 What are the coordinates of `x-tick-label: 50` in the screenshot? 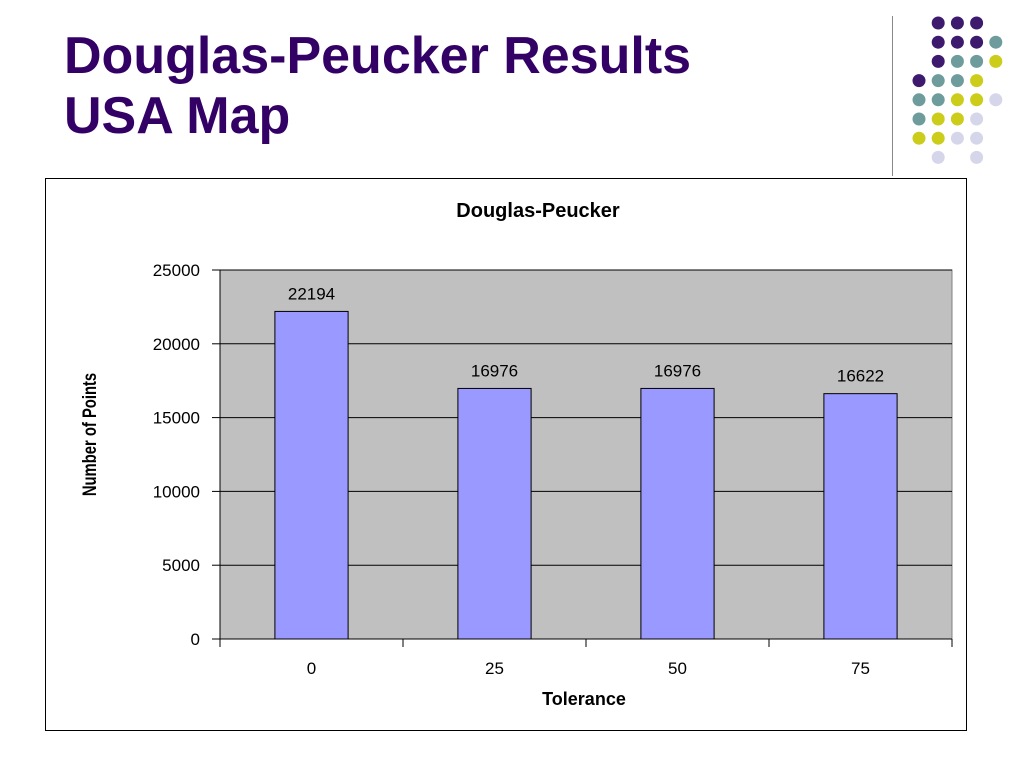 It's located at (677, 668).